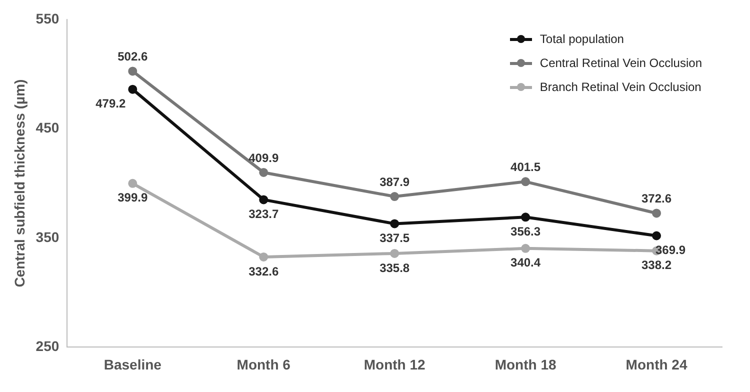  What do you see at coordinates (621, 87) in the screenshot?
I see `legend-label: Branch Retinal Vein Occlusion` at bounding box center [621, 87].